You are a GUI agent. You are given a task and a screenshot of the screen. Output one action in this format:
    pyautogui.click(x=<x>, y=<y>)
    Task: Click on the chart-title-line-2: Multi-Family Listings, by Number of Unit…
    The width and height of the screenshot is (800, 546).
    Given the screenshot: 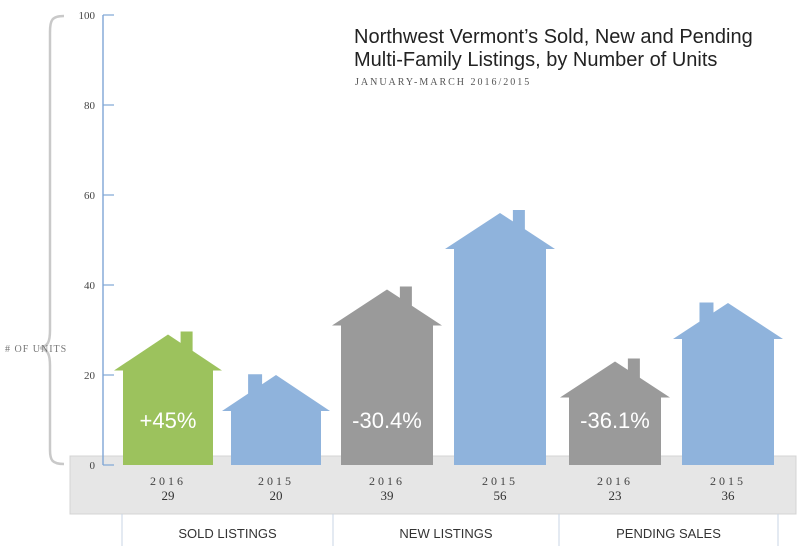 What is the action you would take?
    pyautogui.click(x=536, y=60)
    